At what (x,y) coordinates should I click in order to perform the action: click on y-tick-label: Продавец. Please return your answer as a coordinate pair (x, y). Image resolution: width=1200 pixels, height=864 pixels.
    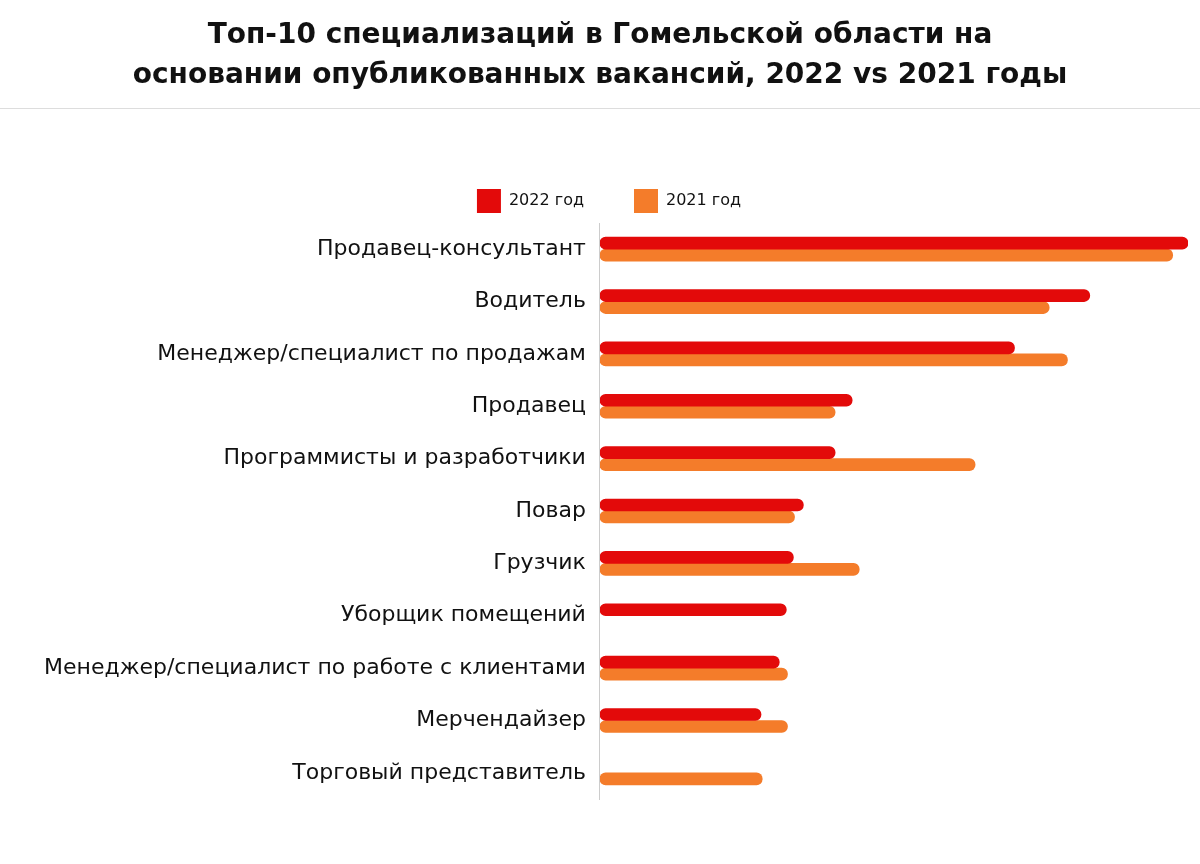
    Looking at the image, I should click on (528, 404).